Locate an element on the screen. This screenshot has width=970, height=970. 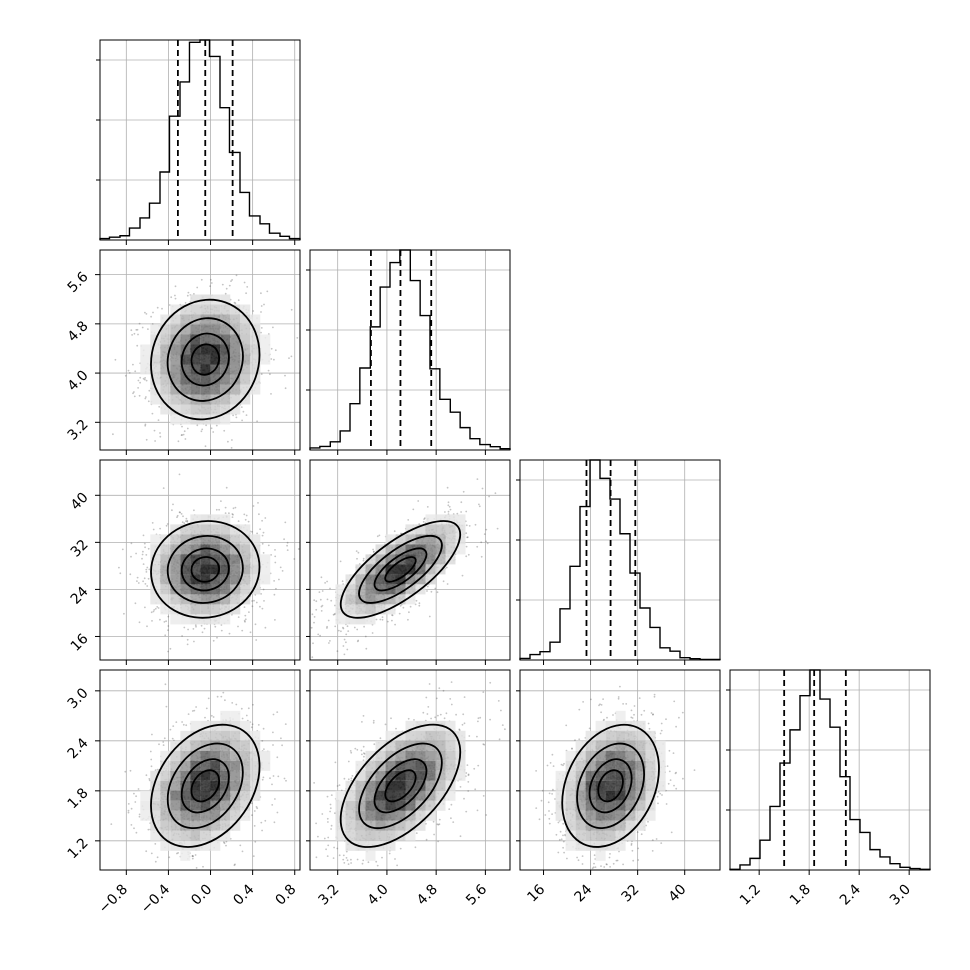
panel-frame is located at coordinates (200, 140).